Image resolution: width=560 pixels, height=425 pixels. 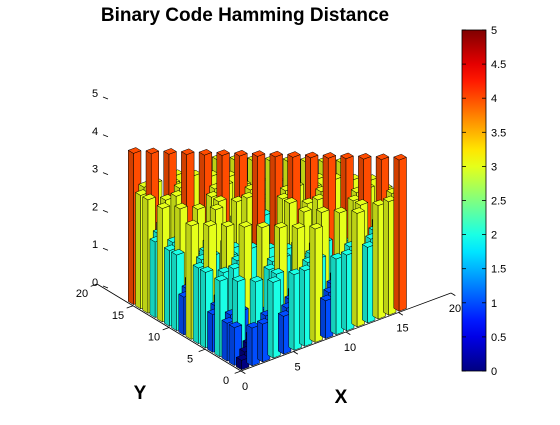 I want to click on x-tick-label: 15, so click(x=402, y=329).